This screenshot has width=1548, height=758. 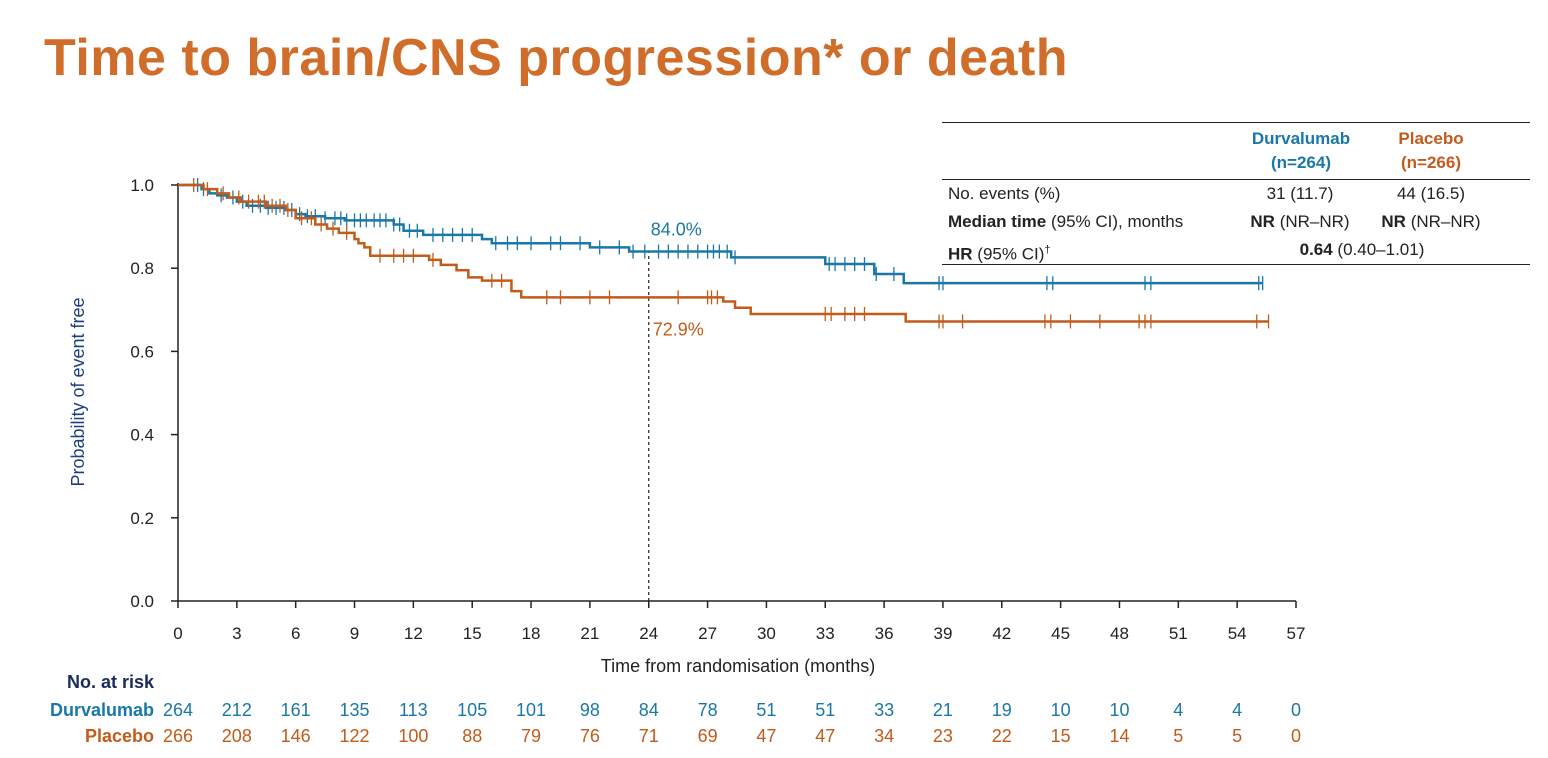 What do you see at coordinates (1001, 736) in the screenshot?
I see `risk-placebo-value: 22` at bounding box center [1001, 736].